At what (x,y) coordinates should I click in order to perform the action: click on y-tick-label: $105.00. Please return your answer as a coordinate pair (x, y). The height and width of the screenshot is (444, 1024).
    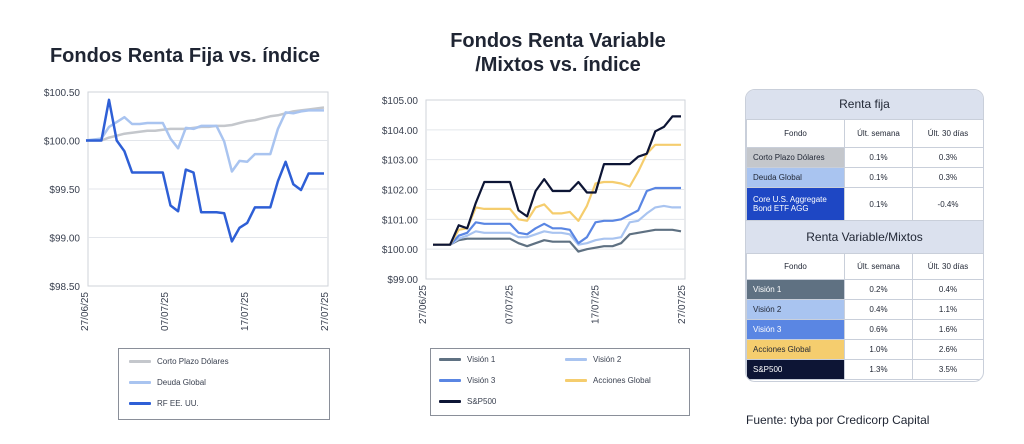
    Looking at the image, I should click on (400, 101).